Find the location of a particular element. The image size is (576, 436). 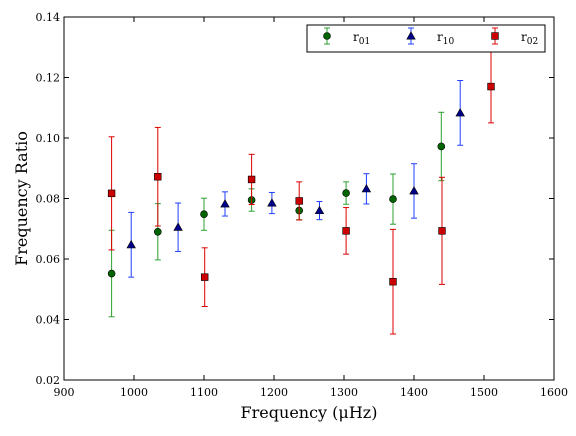

legend: r01 r10 r02 is located at coordinates (426, 38).